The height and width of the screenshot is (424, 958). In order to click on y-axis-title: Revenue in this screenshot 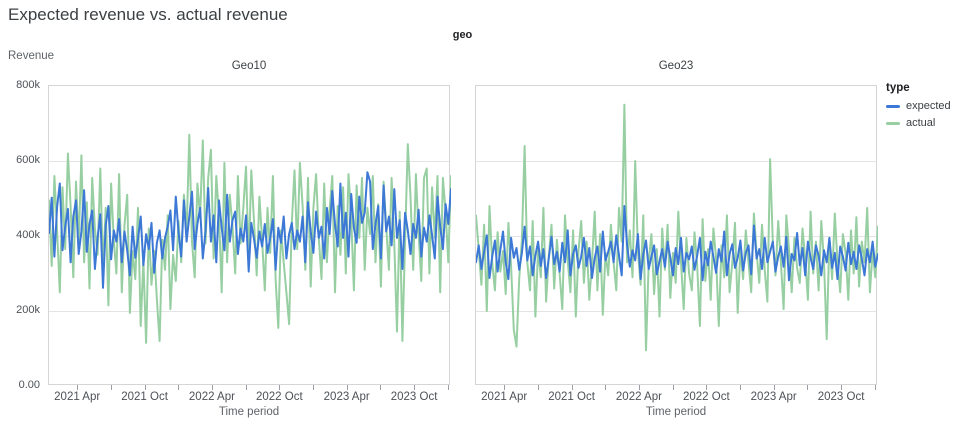, I will do `click(31, 56)`.